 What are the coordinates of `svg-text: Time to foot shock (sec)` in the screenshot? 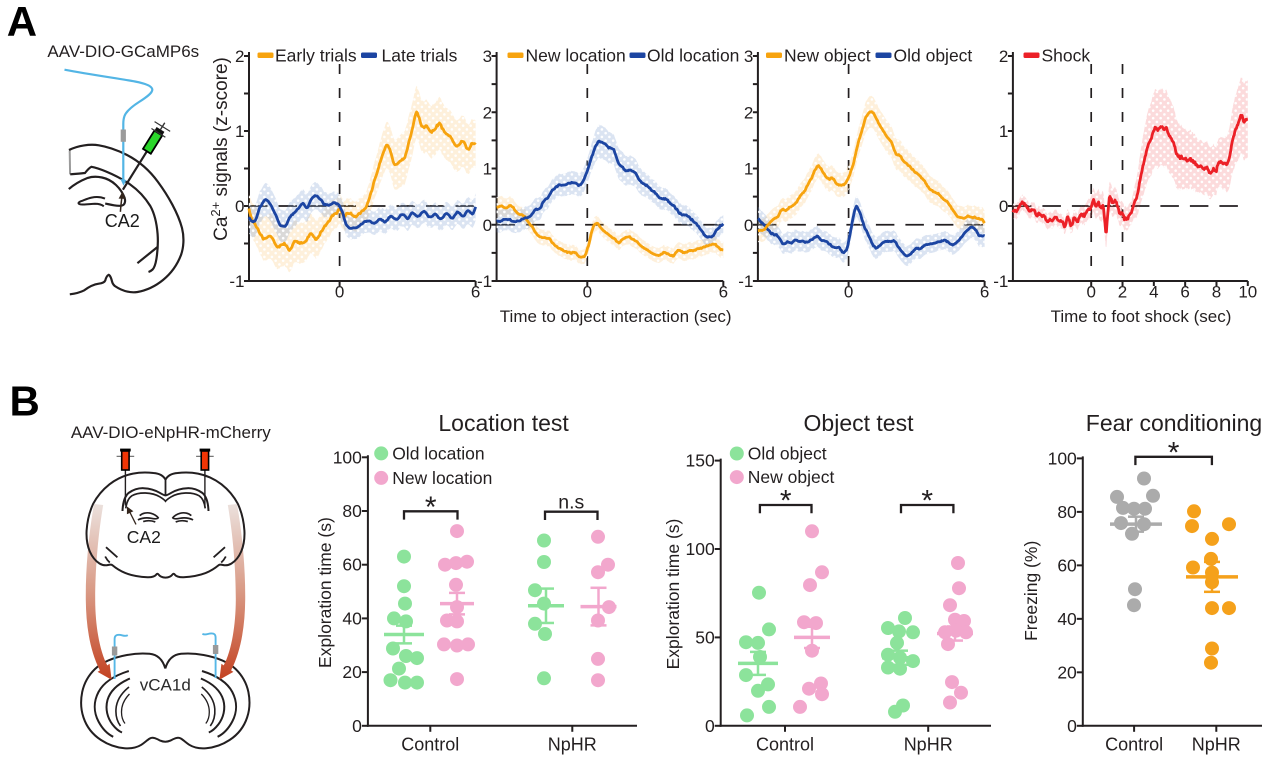 It's located at (1141, 316).